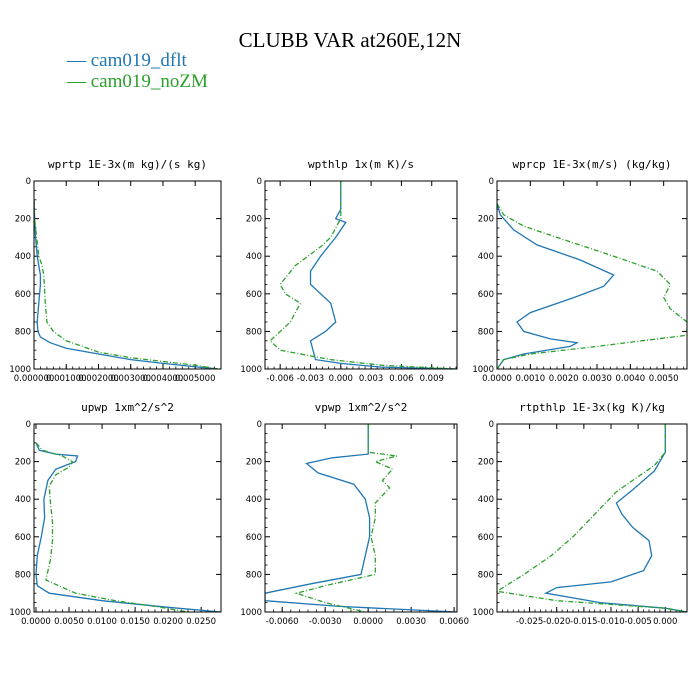  What do you see at coordinates (201, 622) in the screenshot?
I see `x-tick-label: 0.0250` at bounding box center [201, 622].